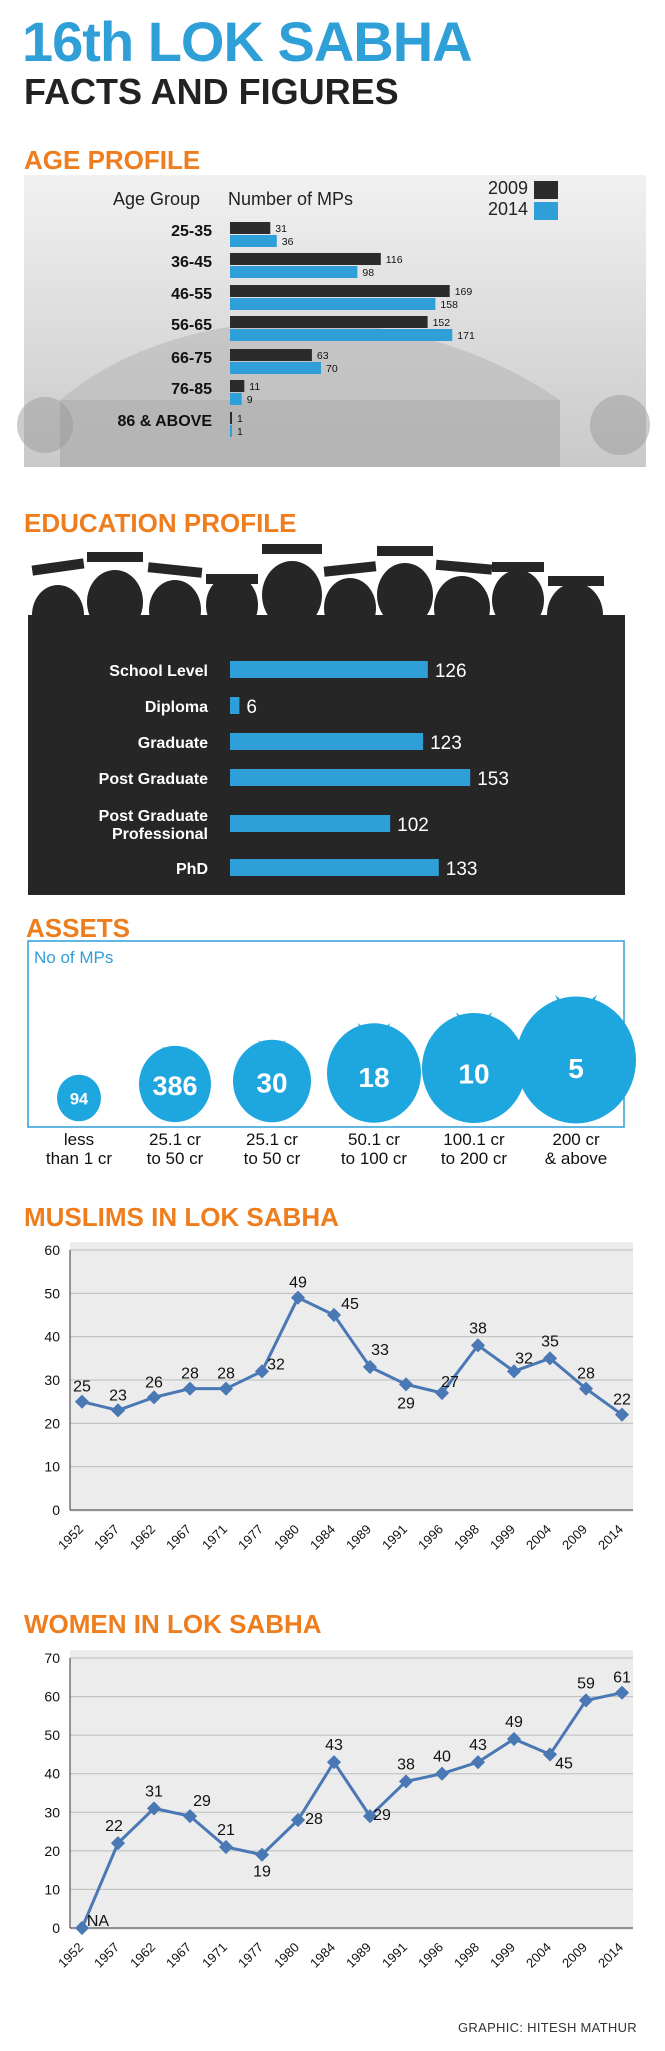  Describe the element at coordinates (462, 869) in the screenshot. I see `edu-bar-value: 133` at that location.